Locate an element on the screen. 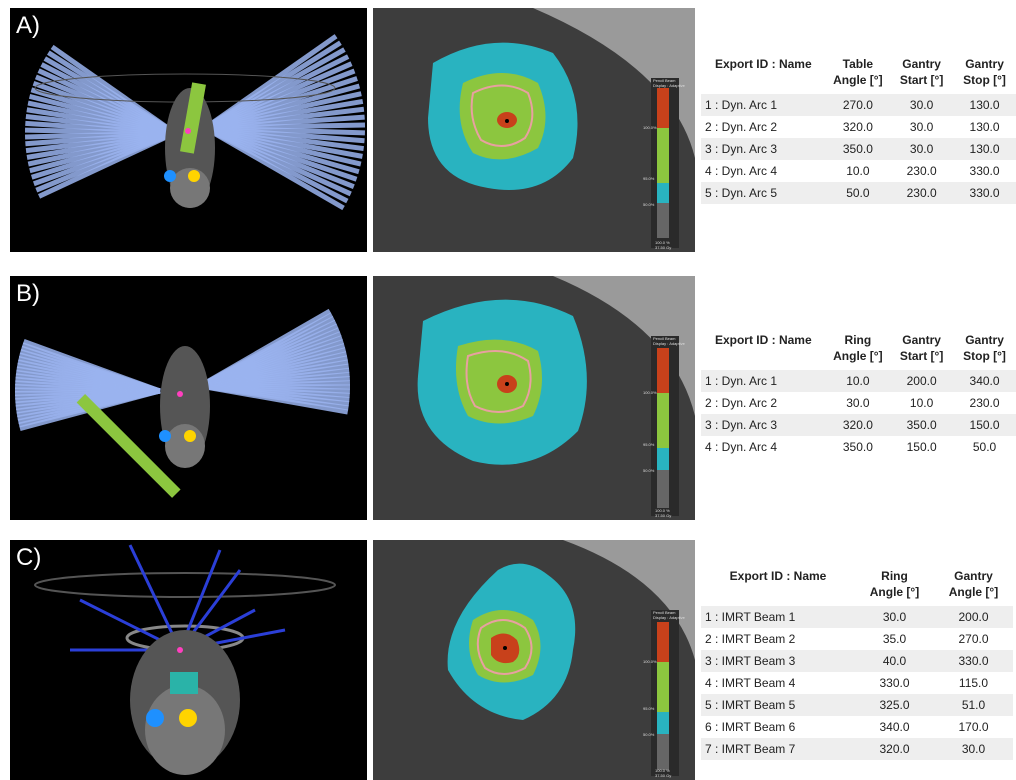 This screenshot has width=1016, height=780. table-row: 4 : Dyn. Arc 4 10.0 230.0 330.0 is located at coordinates (858, 171).